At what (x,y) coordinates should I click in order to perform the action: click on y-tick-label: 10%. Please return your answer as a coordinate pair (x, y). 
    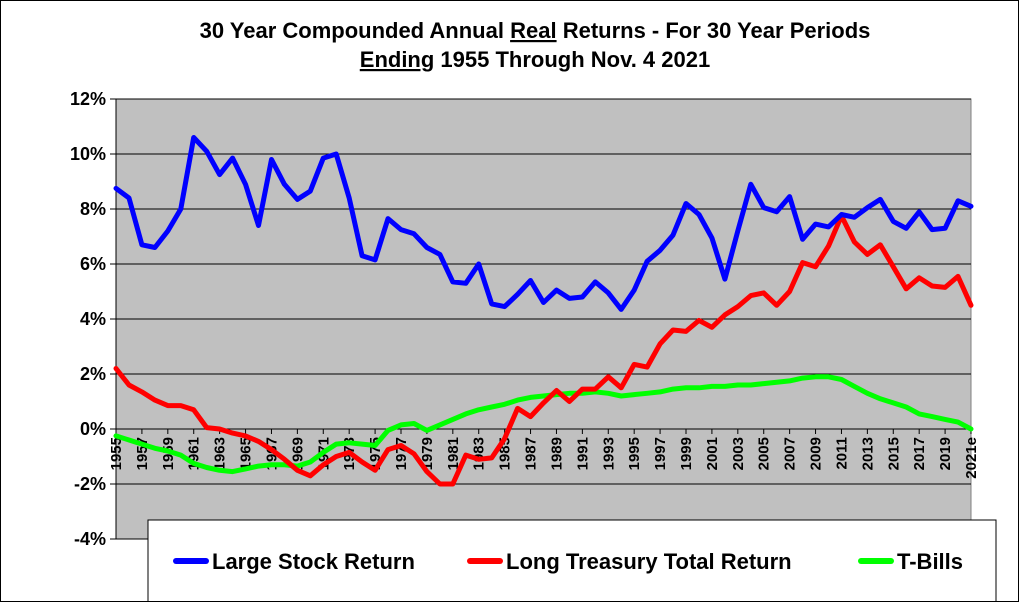
    Looking at the image, I should click on (88, 154).